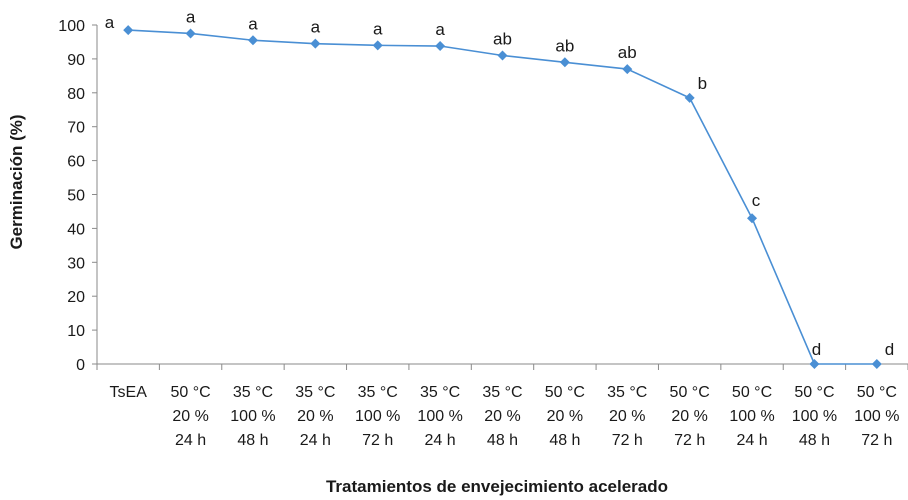 The height and width of the screenshot is (500, 908). What do you see at coordinates (76, 297) in the screenshot?
I see `y-tick-label: 20` at bounding box center [76, 297].